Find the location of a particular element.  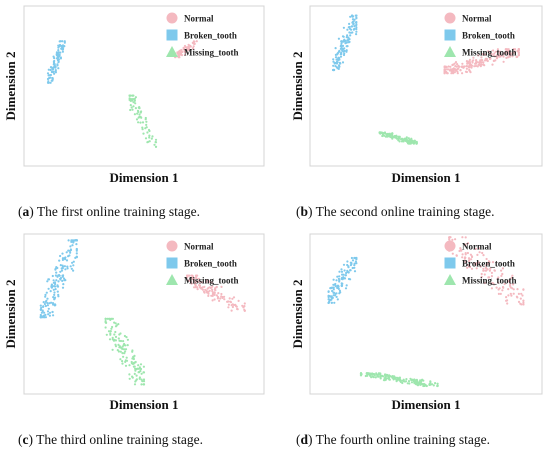

series-missing-tooth is located at coordinates (398, 138).